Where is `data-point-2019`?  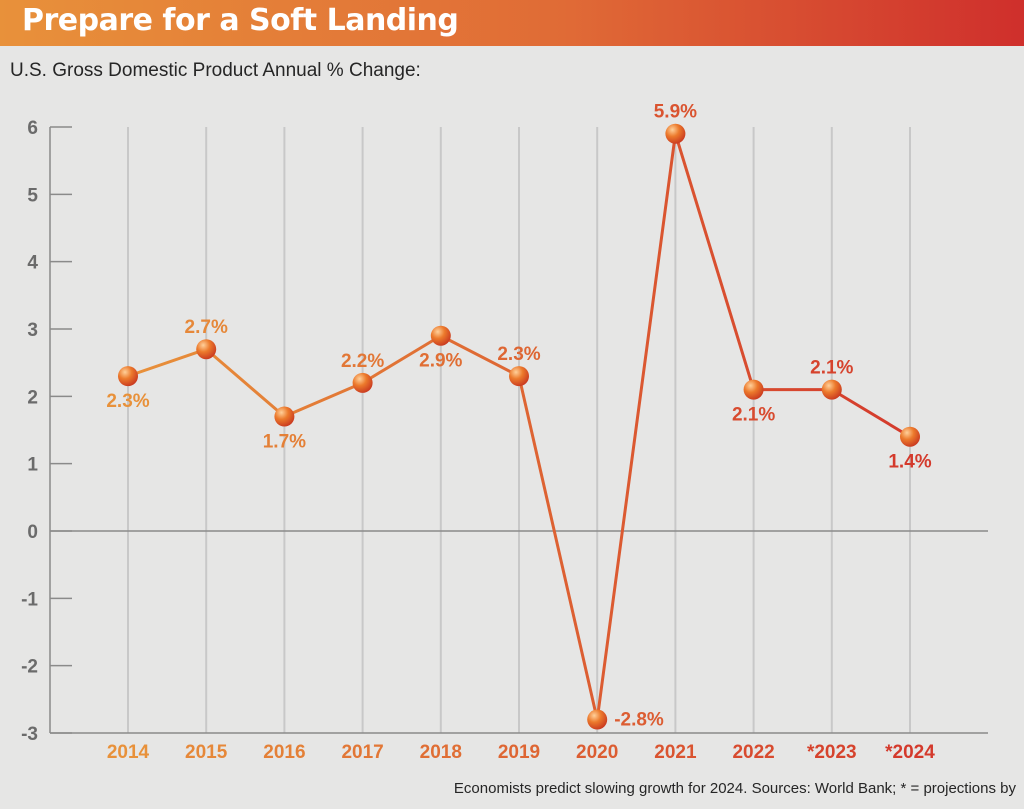
data-point-2019 is located at coordinates (519, 376).